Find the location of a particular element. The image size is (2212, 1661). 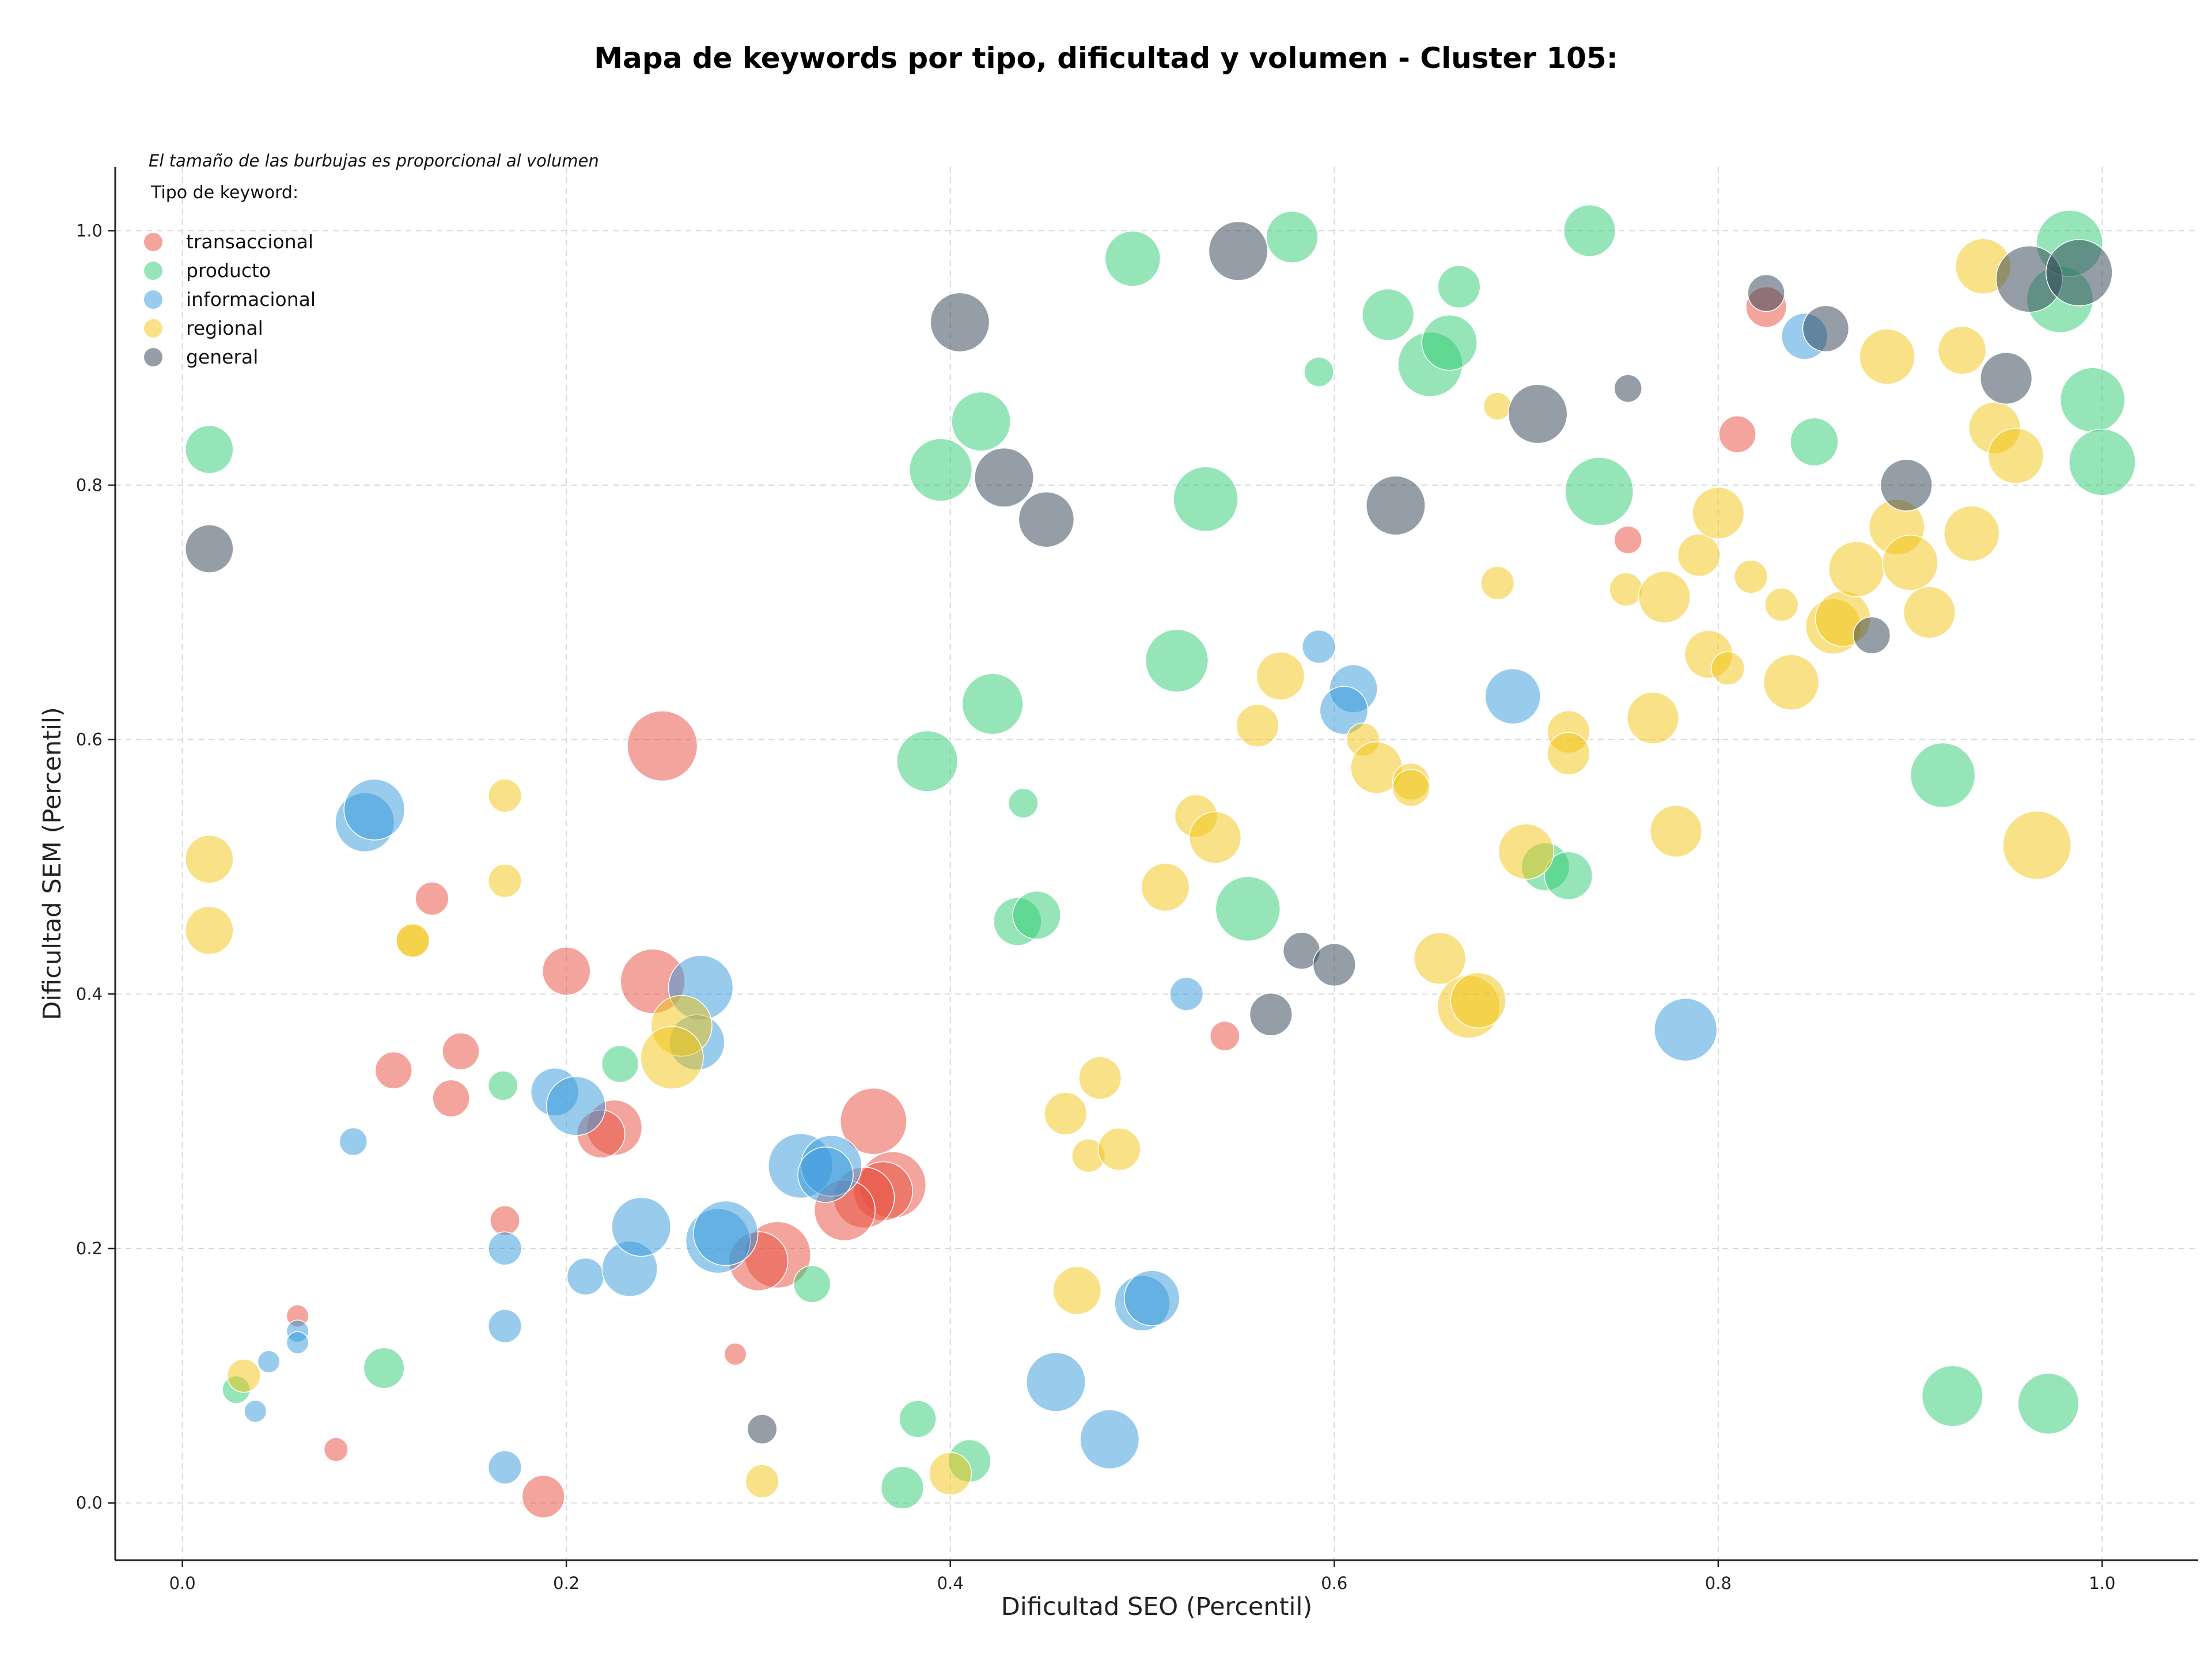

legend-item-producto: producto is located at coordinates (207, 270).